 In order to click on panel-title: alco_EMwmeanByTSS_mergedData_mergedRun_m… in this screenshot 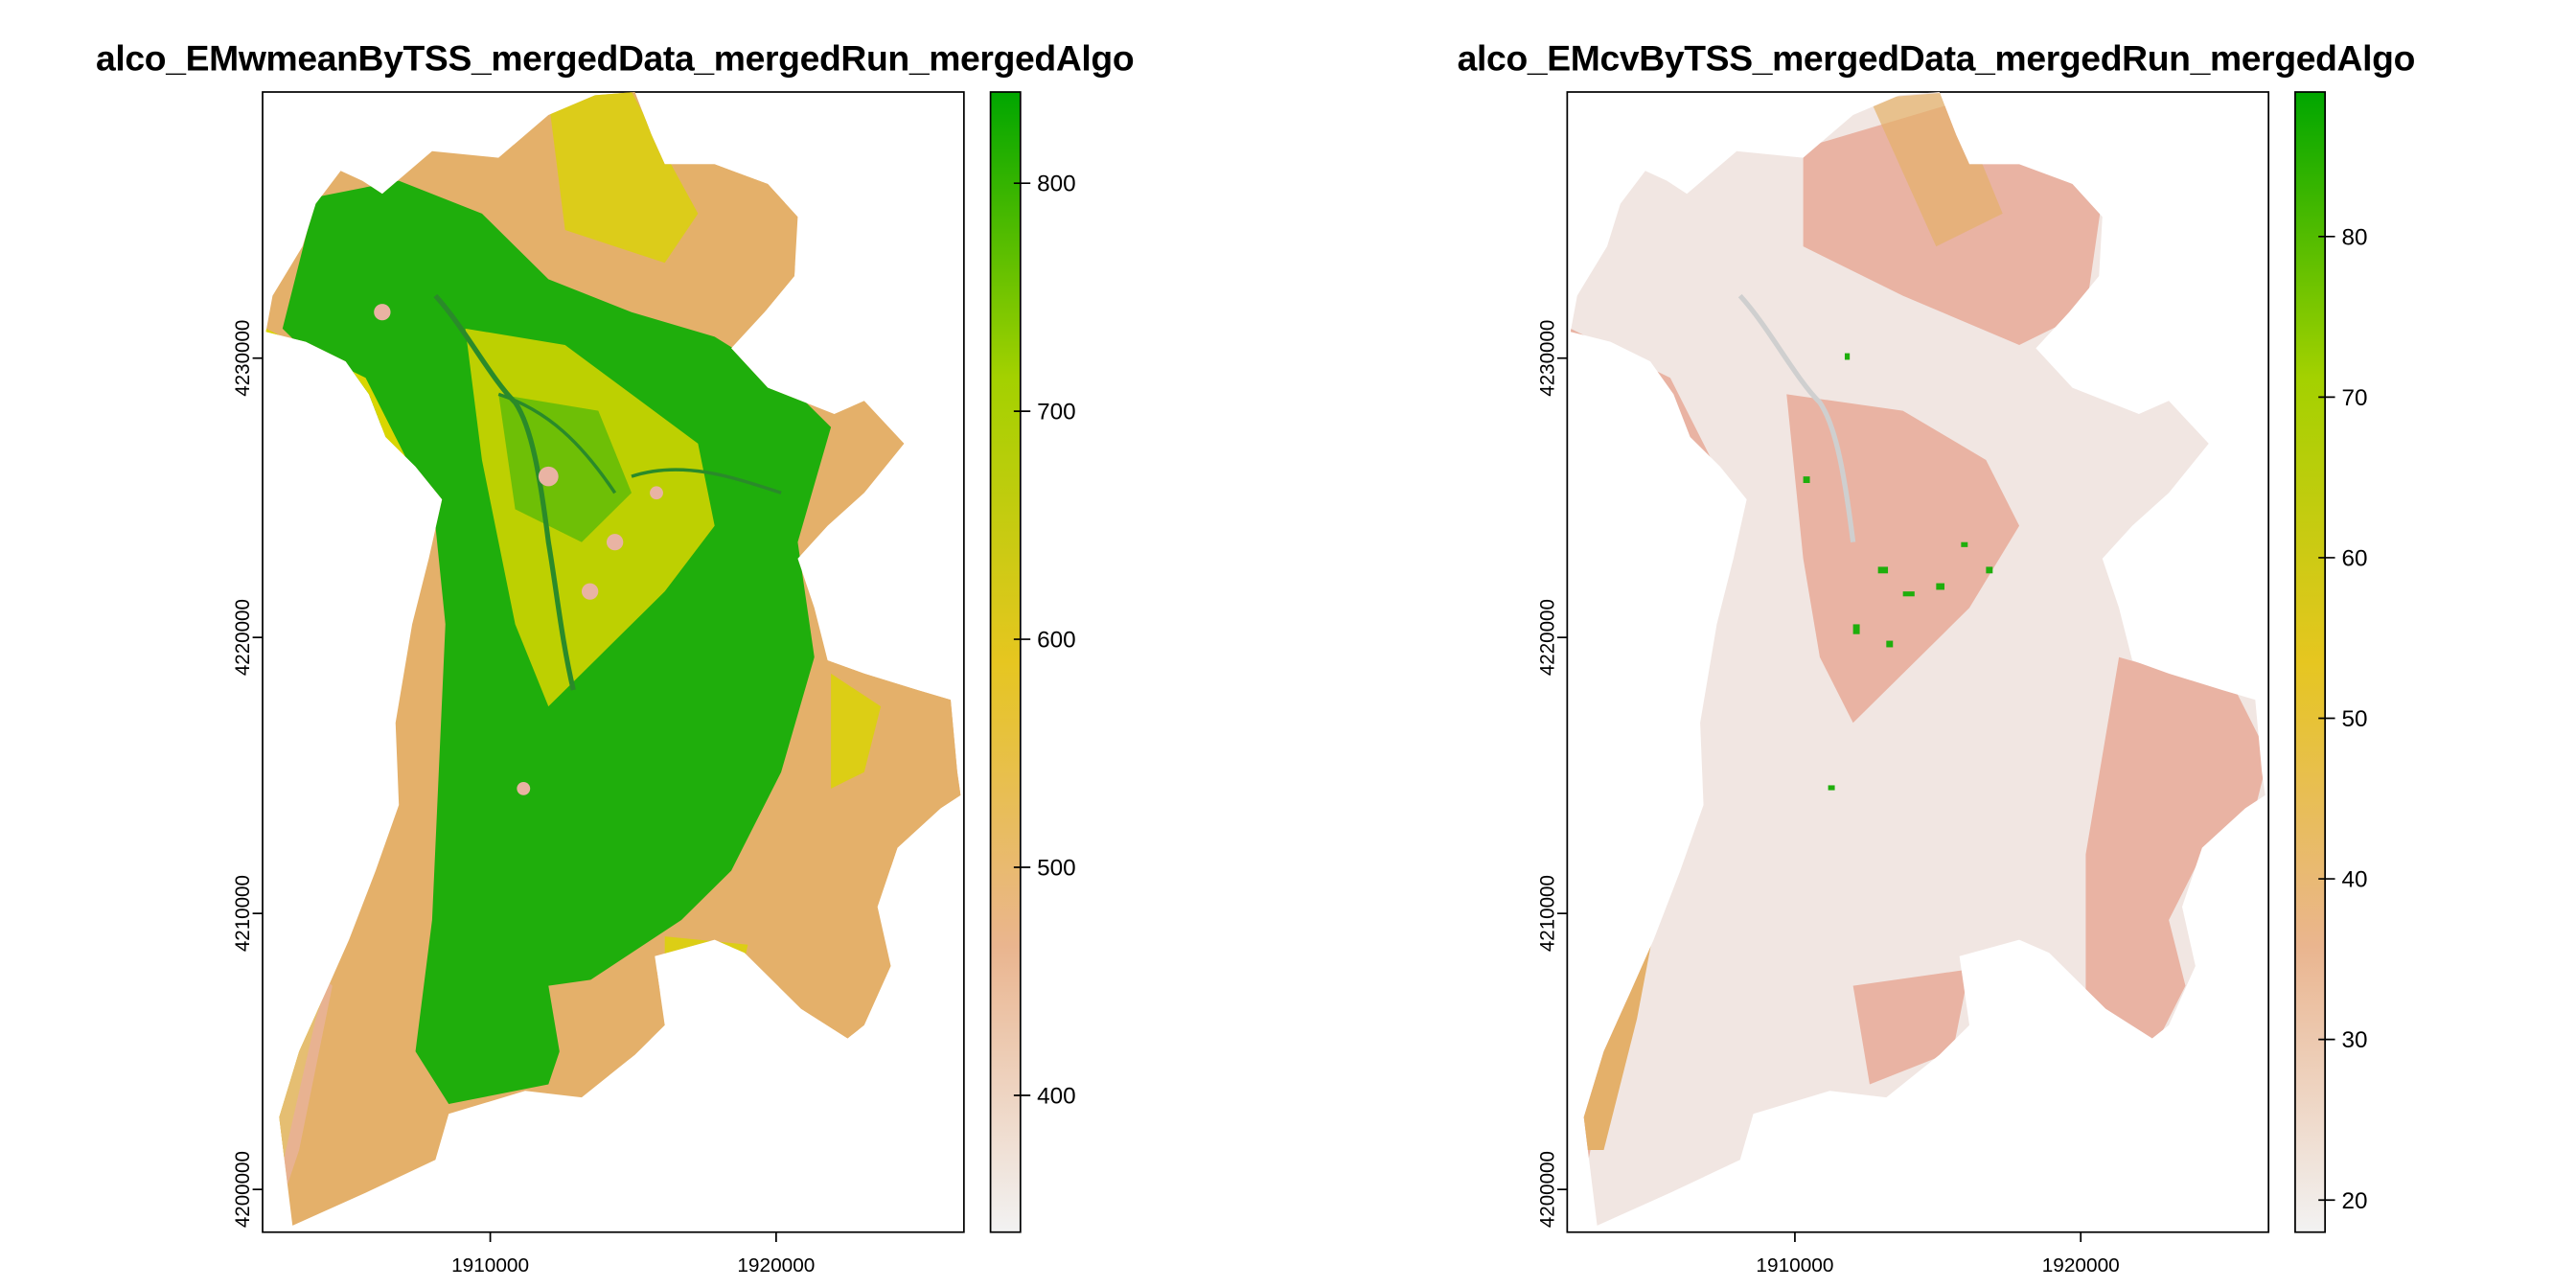, I will do `click(615, 59)`.